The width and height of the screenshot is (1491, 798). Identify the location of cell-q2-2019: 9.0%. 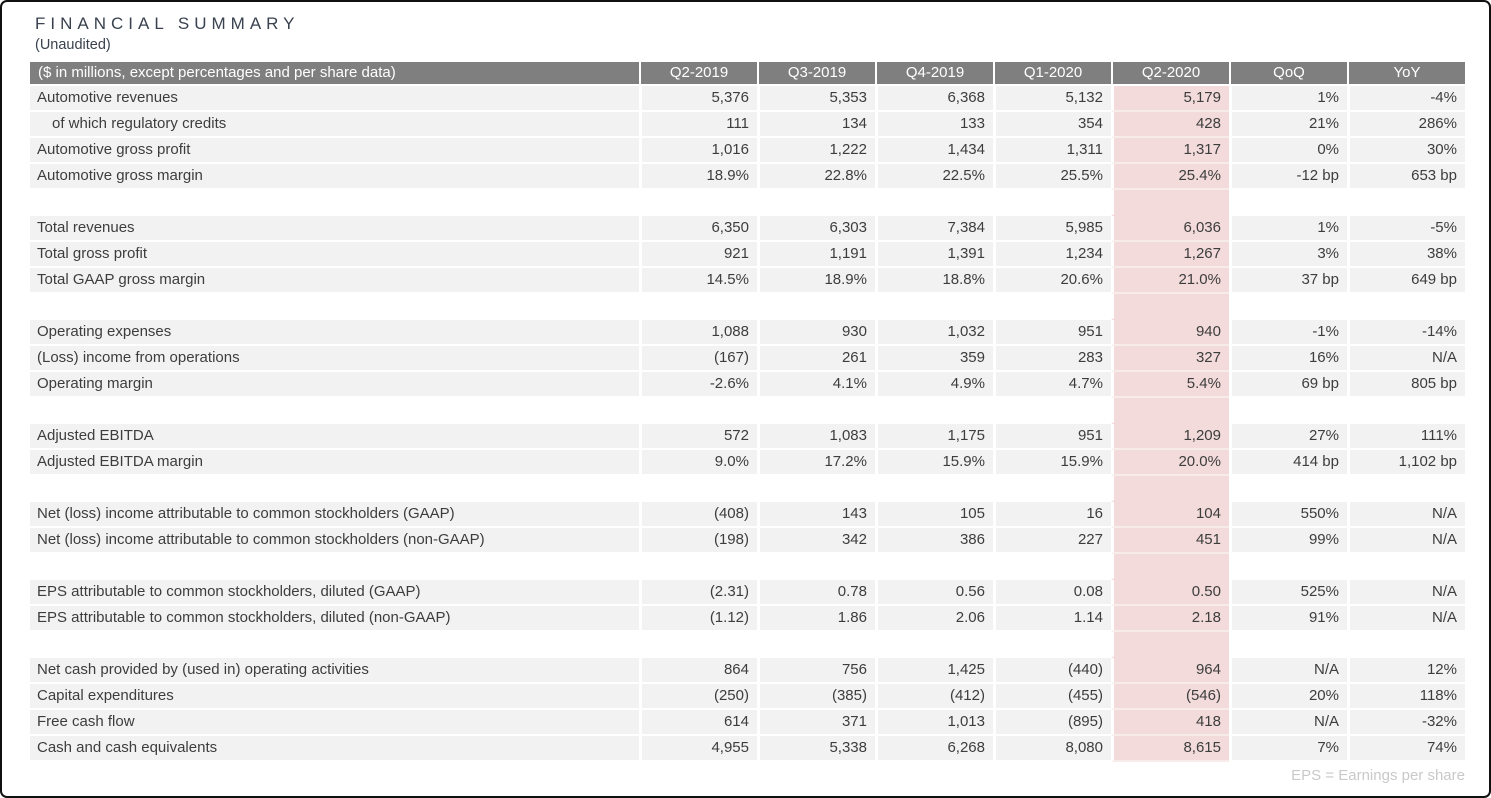
(698, 463).